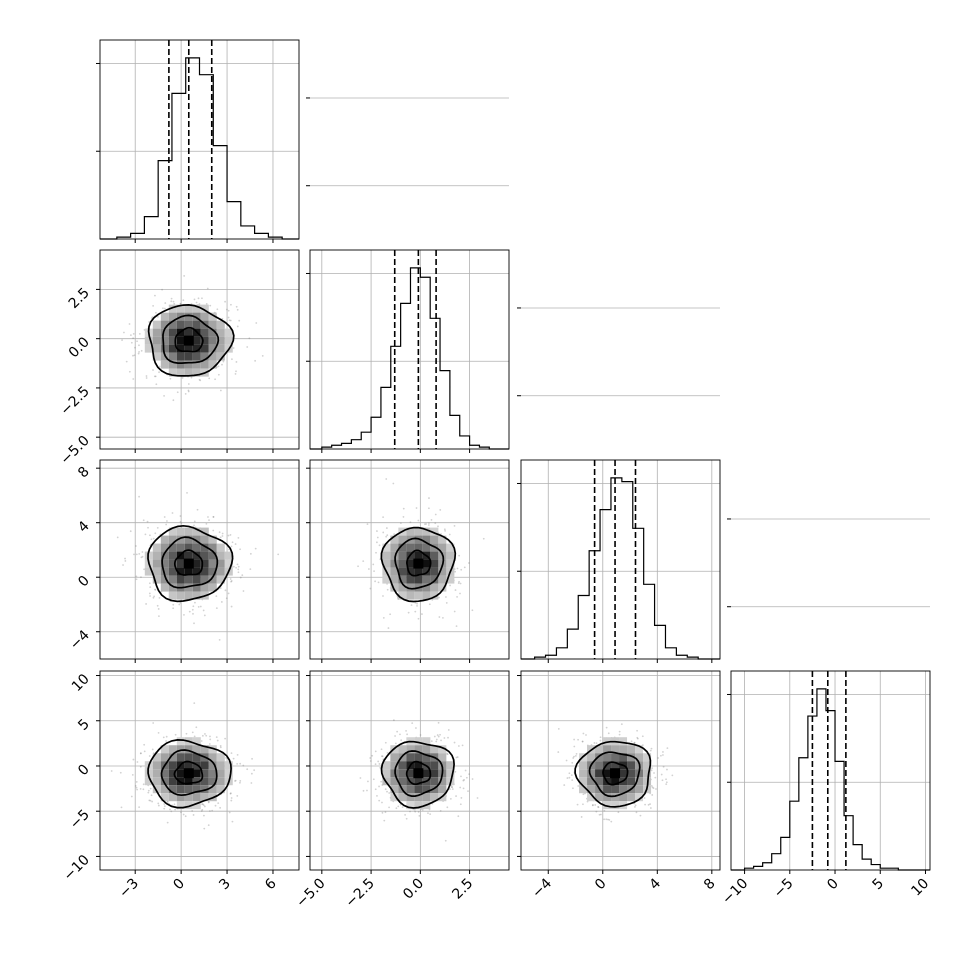 This screenshot has height=970, width=970. Describe the element at coordinates (920, 888) in the screenshot. I see `x-tick-label: 10` at that location.